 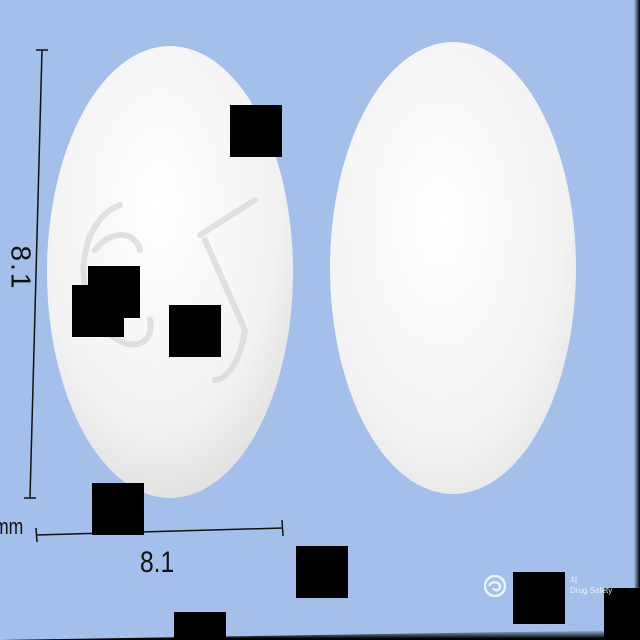 I want to click on height-dimension-label: 8.1, so click(x=21, y=268).